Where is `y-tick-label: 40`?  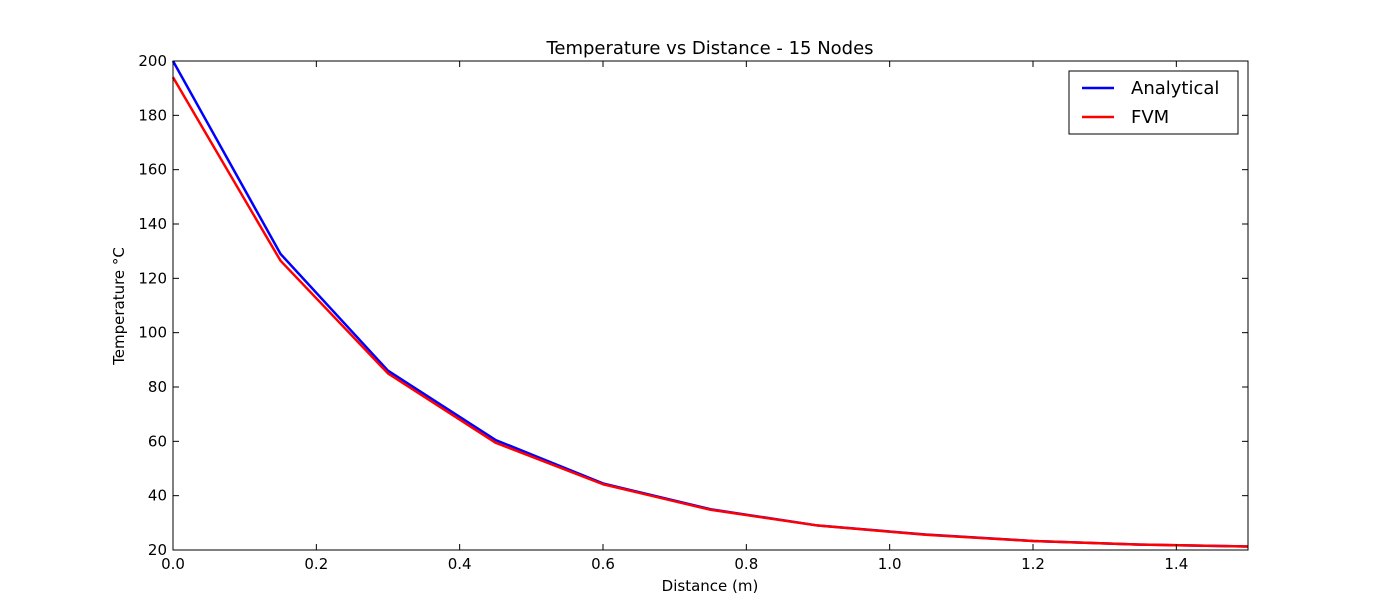
y-tick-label: 40 is located at coordinates (157, 496).